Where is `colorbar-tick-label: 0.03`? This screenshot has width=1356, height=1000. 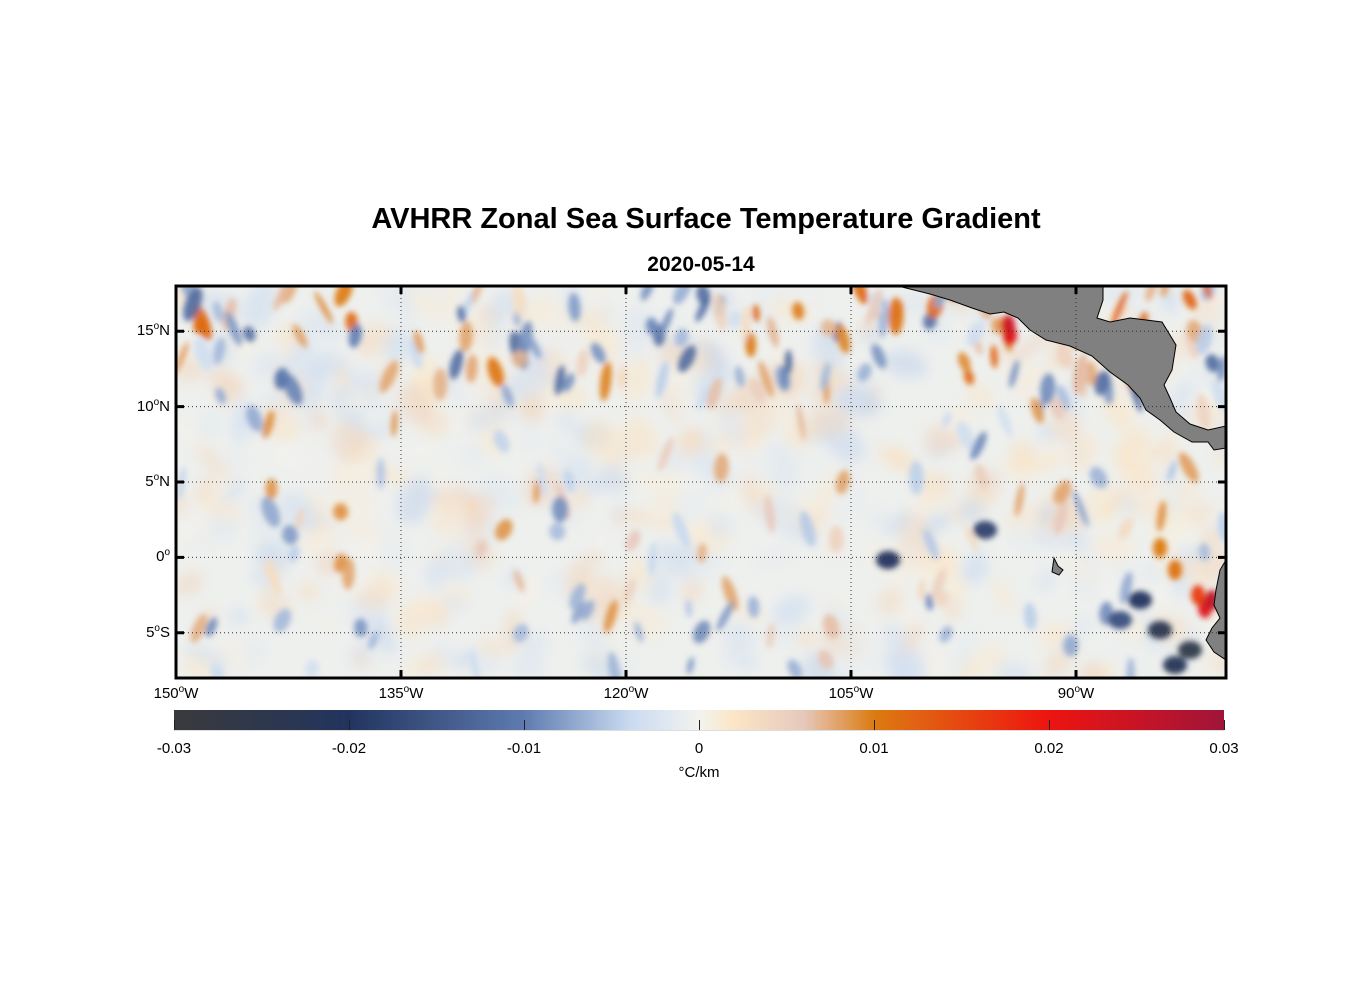 colorbar-tick-label: 0.03 is located at coordinates (1224, 748).